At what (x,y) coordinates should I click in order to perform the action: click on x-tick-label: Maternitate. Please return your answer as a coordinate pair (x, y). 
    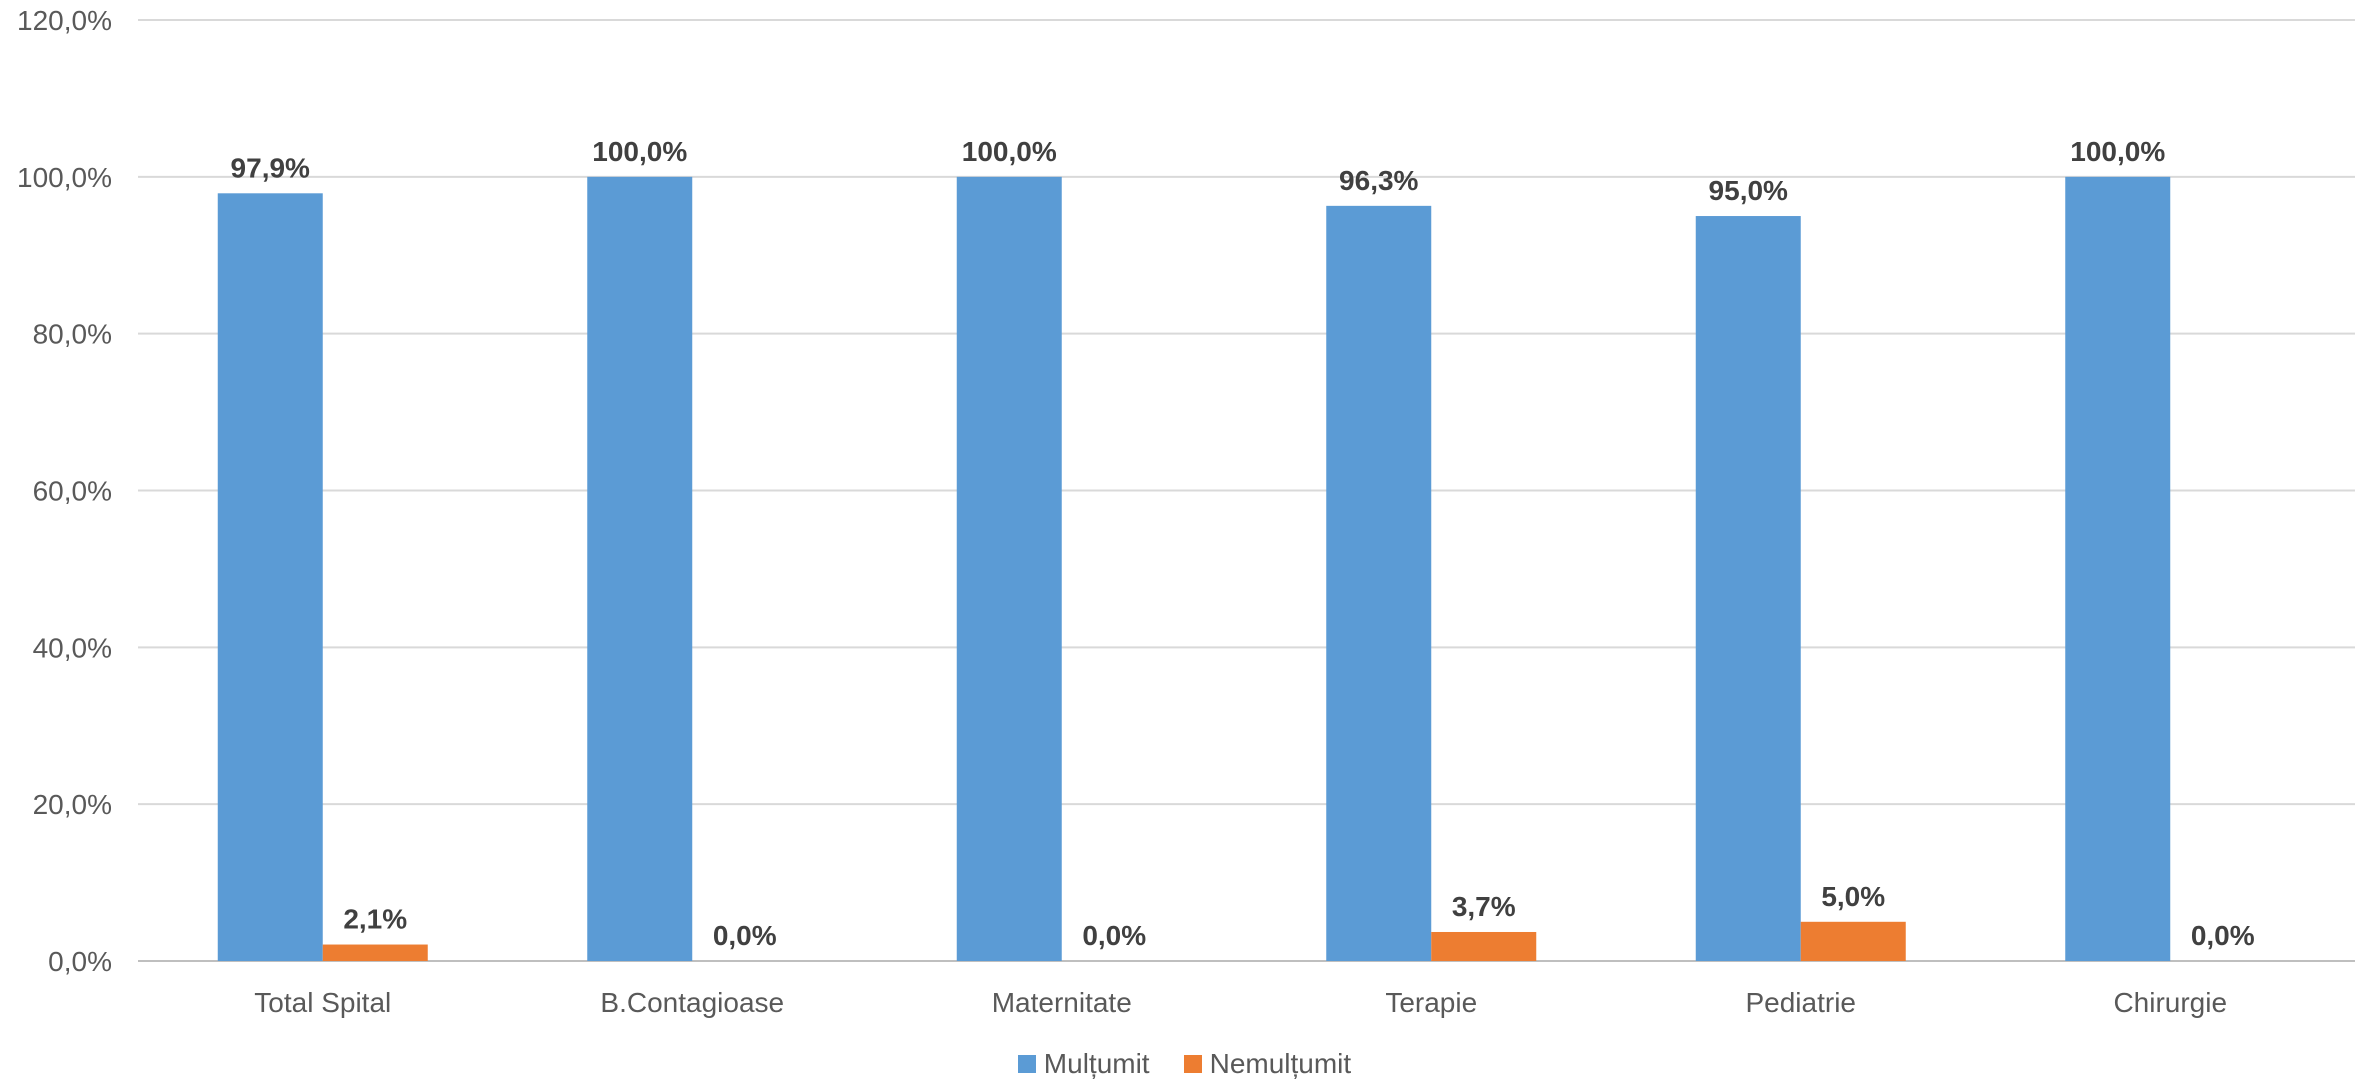
    Looking at the image, I should click on (1062, 1002).